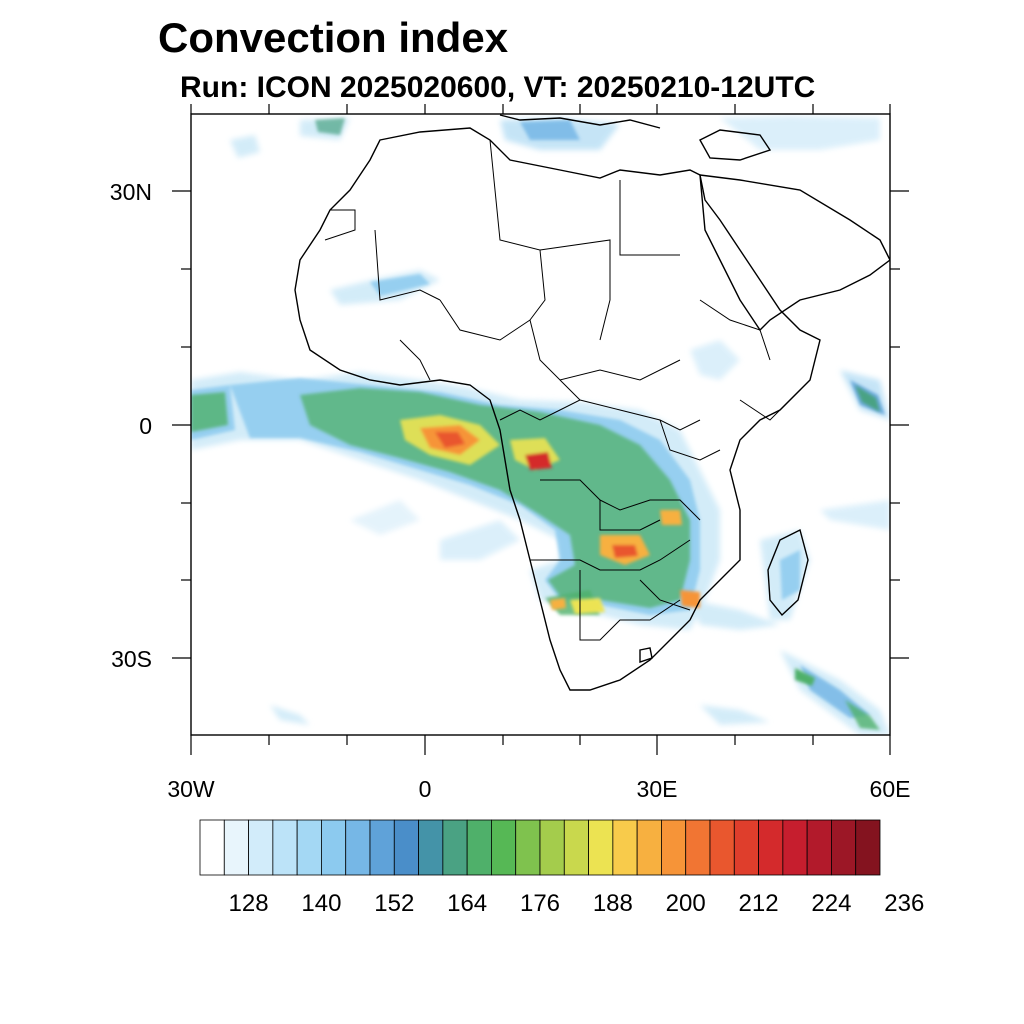 This screenshot has width=1024, height=1024. Describe the element at coordinates (540, 903) in the screenshot. I see `colorbar-label: 176` at that location.